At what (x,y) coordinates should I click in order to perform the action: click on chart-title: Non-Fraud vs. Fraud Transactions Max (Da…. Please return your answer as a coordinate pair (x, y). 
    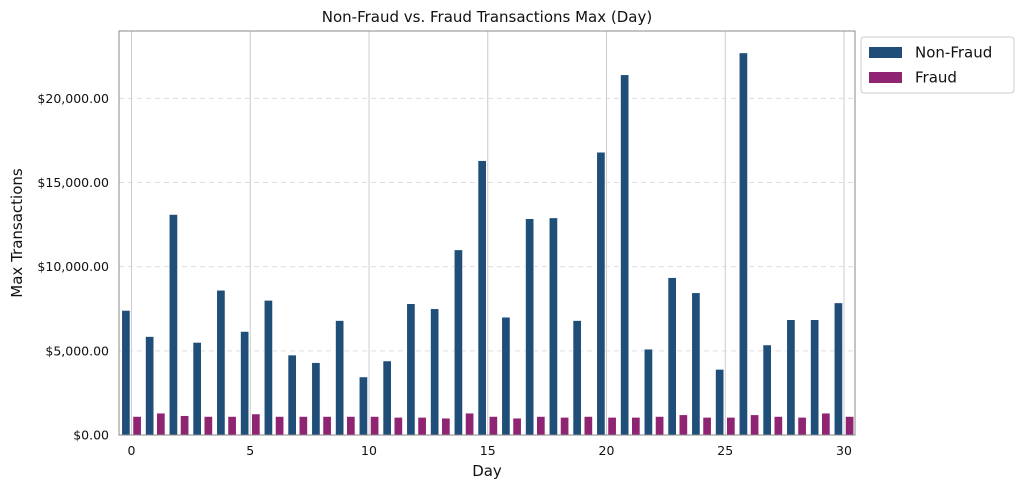
    Looking at the image, I should click on (487, 17).